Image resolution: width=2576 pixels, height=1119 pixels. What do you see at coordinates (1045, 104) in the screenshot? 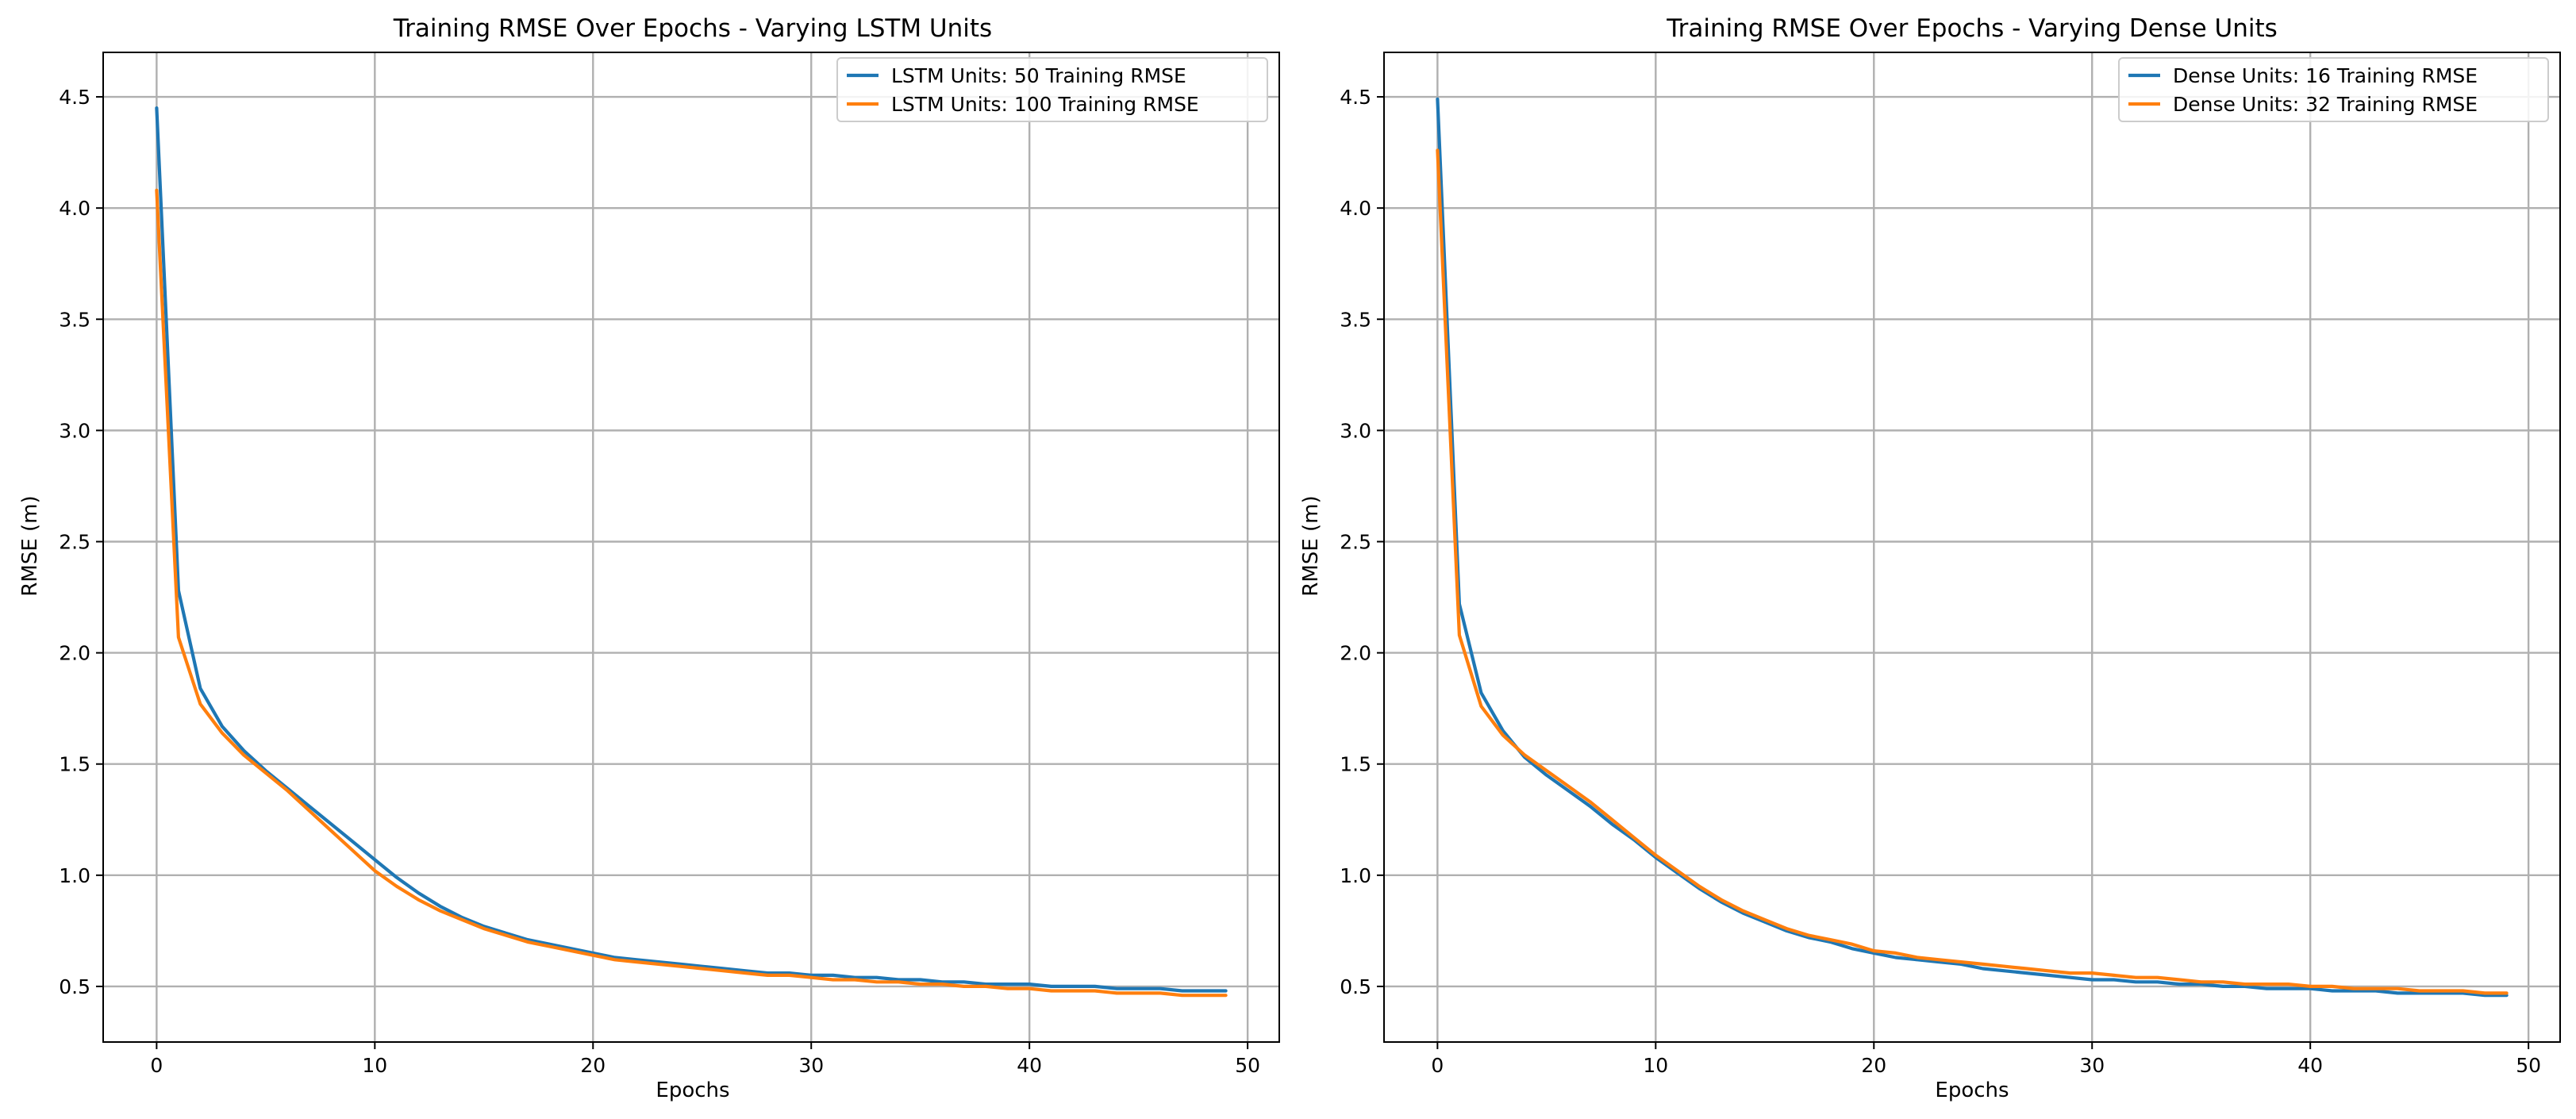
I see `legend-label-2: LSTM Units: 100 Training RMSE` at bounding box center [1045, 104].